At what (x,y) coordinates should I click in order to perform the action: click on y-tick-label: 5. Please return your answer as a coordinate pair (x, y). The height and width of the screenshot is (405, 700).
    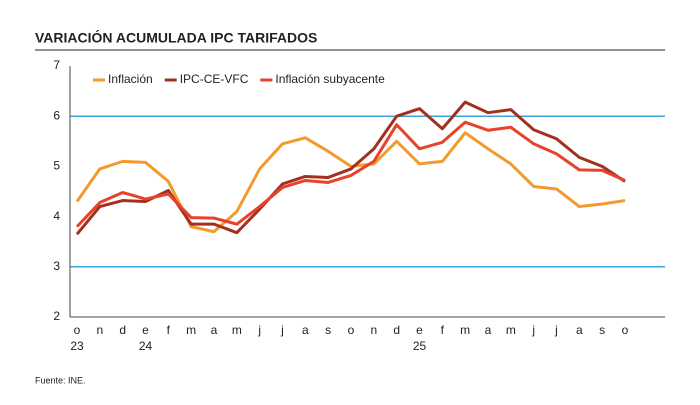
    Looking at the image, I should click on (56, 166).